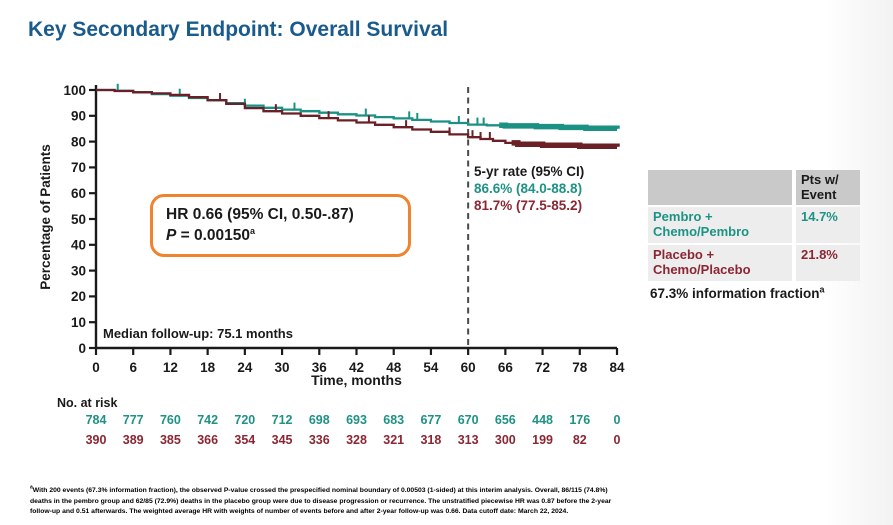 This screenshot has height=525, width=893. What do you see at coordinates (505, 420) in the screenshot?
I see `risk-count-pembro: 656` at bounding box center [505, 420].